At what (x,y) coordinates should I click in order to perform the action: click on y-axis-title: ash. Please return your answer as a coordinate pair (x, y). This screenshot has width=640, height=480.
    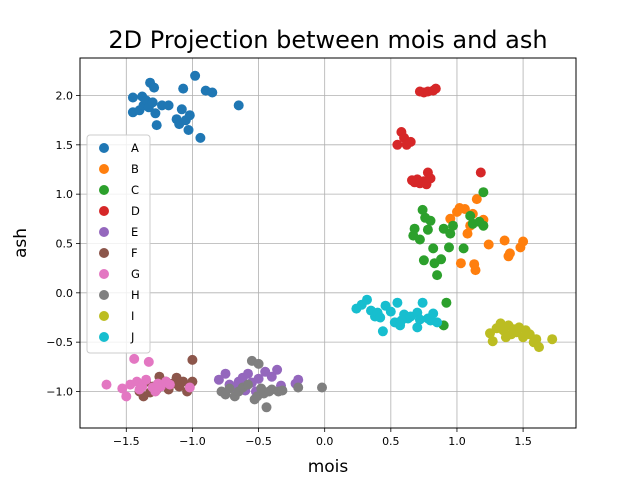
    Looking at the image, I should click on (21, 243).